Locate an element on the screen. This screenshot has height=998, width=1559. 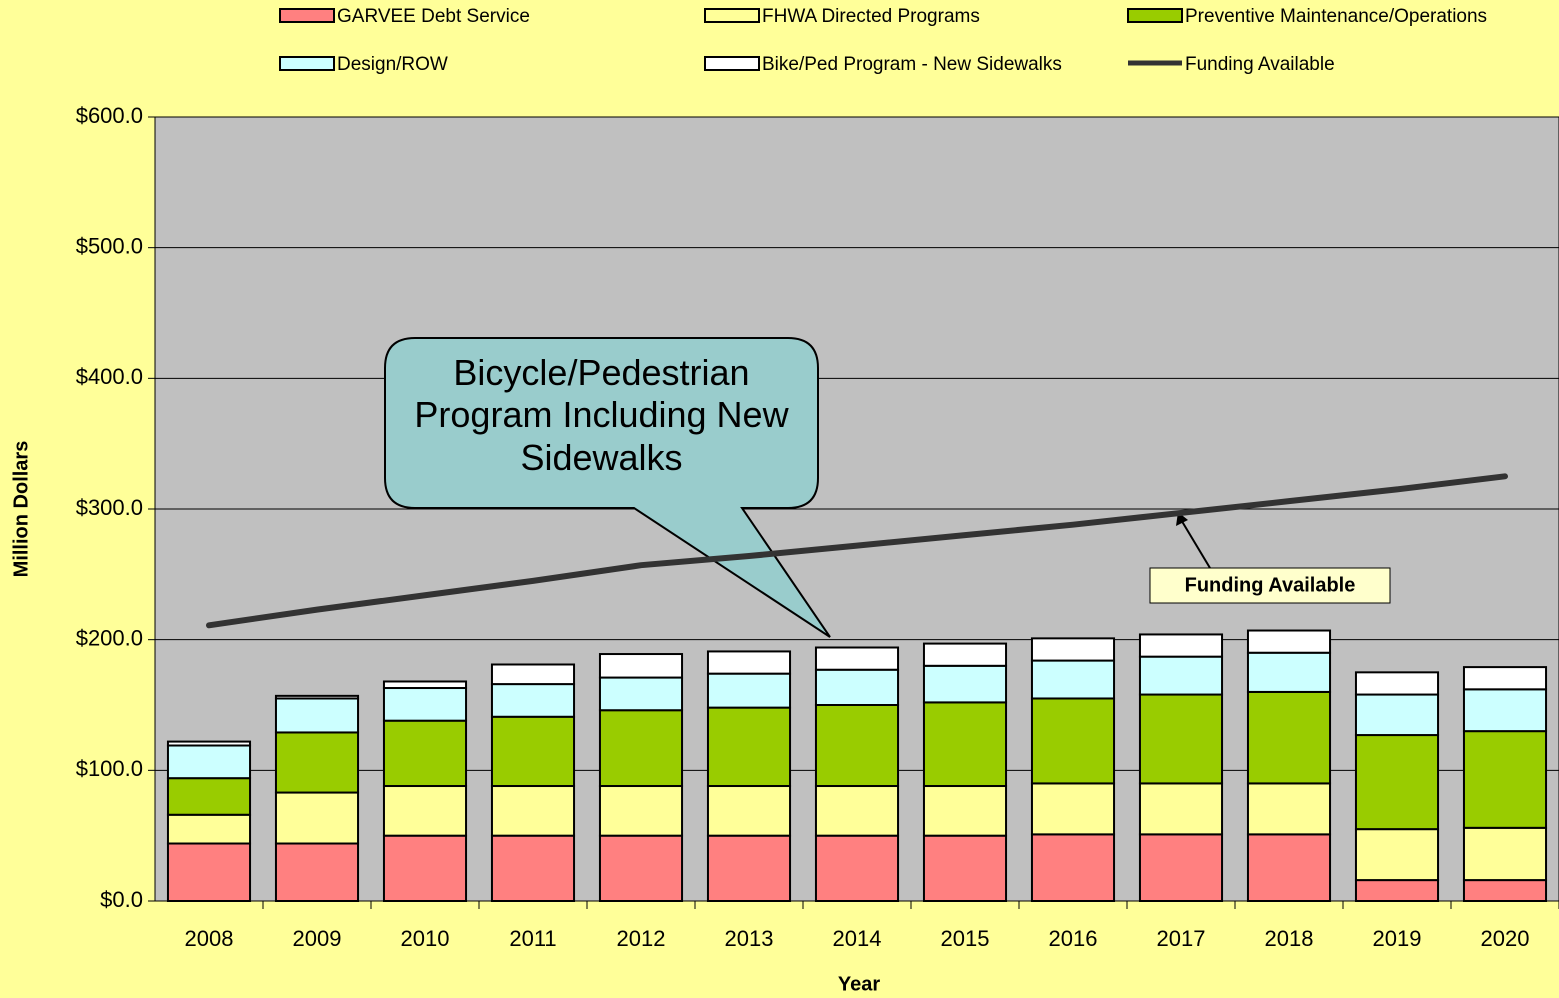
y-tick-label: $600.0 is located at coordinates (109, 115).